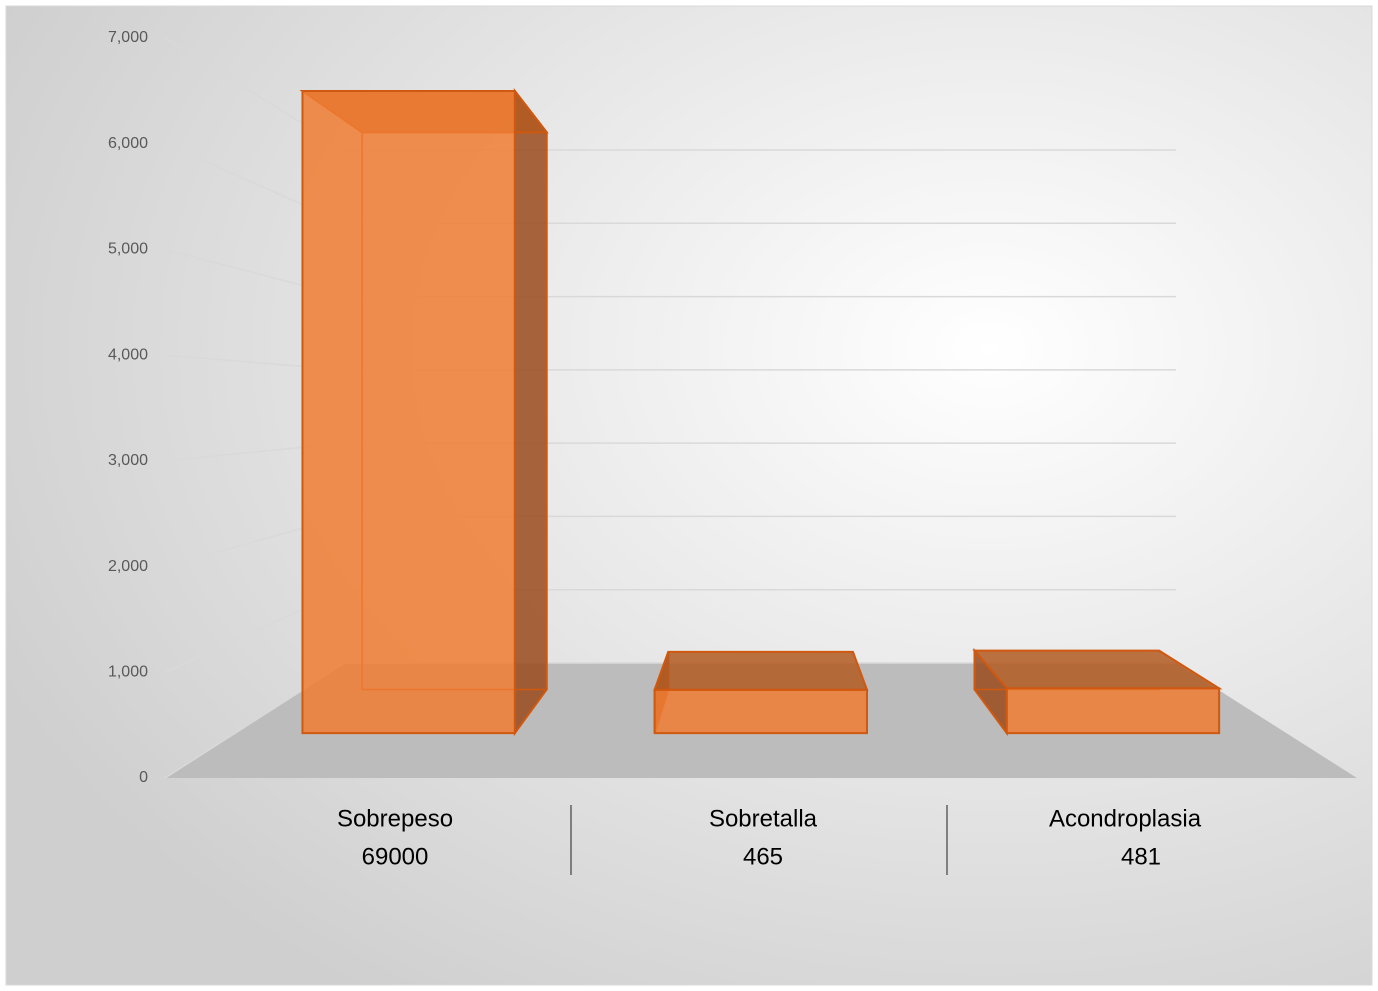 This screenshot has width=1378, height=991. I want to click on bar-top, so click(761, 670).